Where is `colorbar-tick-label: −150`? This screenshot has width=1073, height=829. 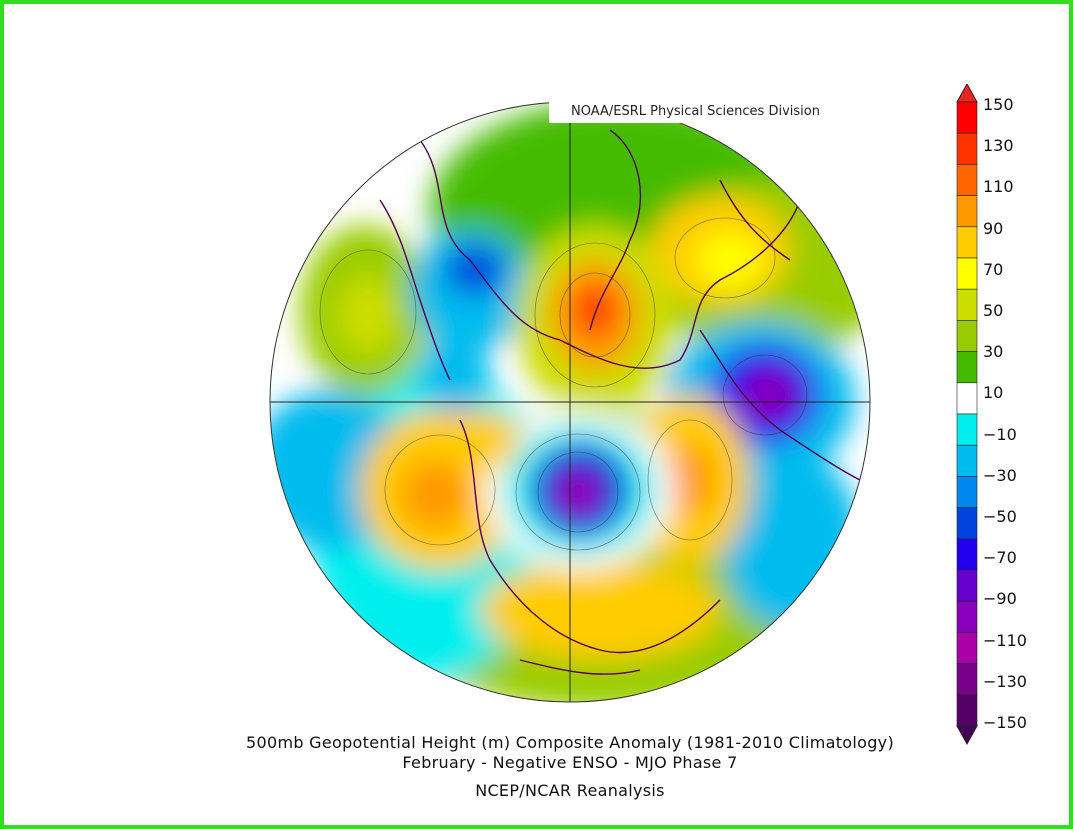 colorbar-tick-label: −150 is located at coordinates (1005, 722).